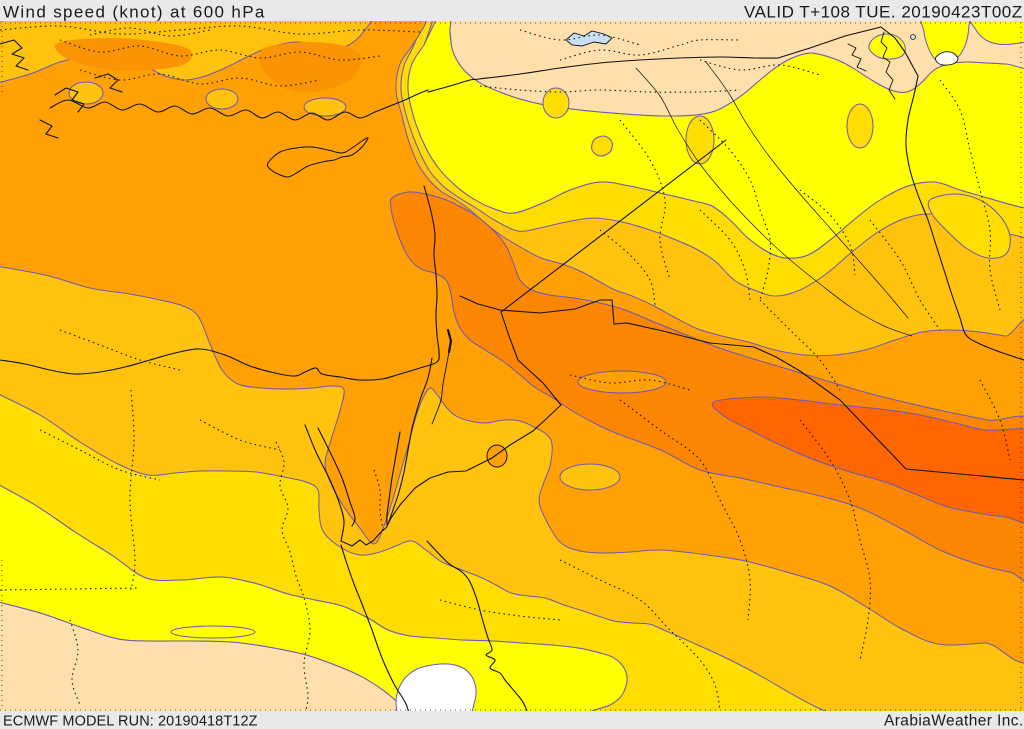 Image resolution: width=1024 pixels, height=729 pixels. I want to click on svg-text: ECMWF MODEL RUN: 20190418T12Z, so click(130, 721).